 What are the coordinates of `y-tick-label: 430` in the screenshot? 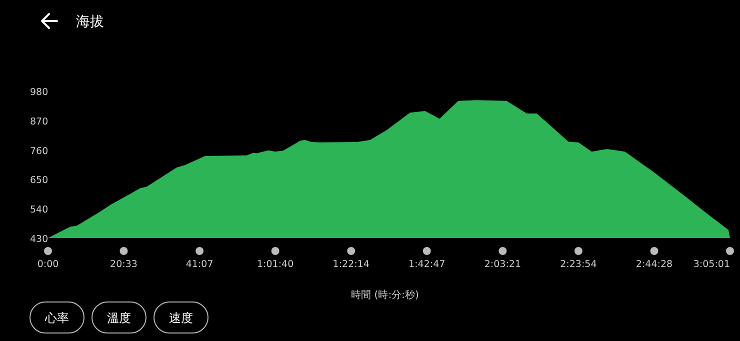 It's located at (39, 239).